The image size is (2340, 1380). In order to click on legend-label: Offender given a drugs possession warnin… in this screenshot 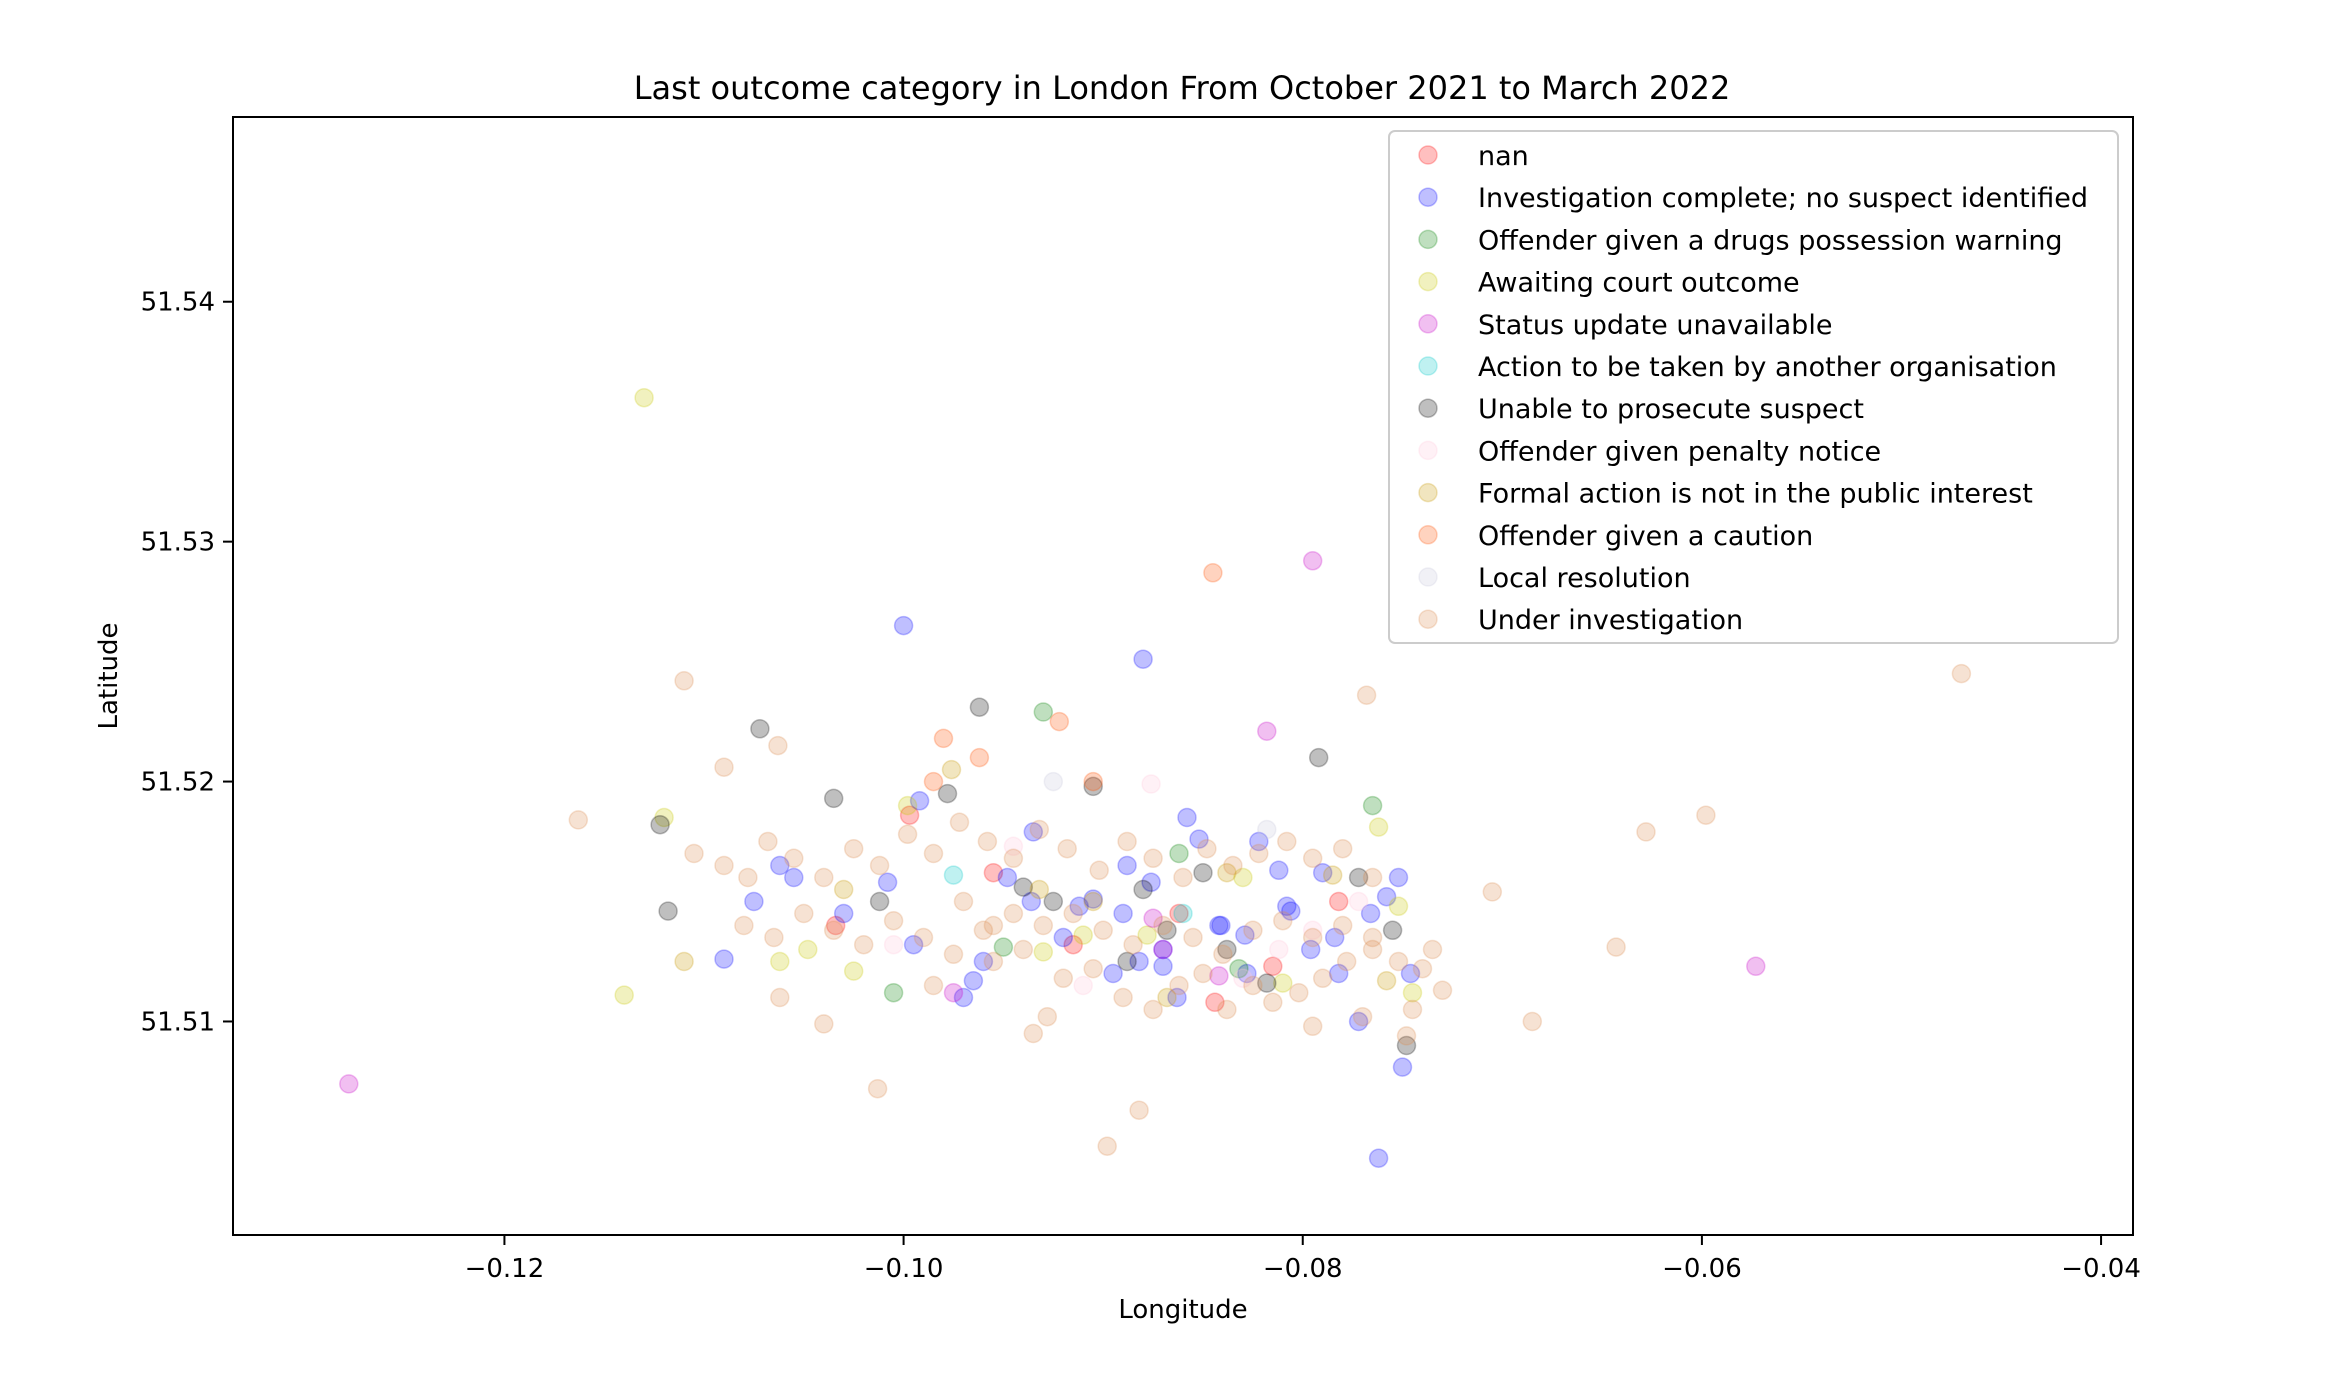, I will do `click(1770, 240)`.